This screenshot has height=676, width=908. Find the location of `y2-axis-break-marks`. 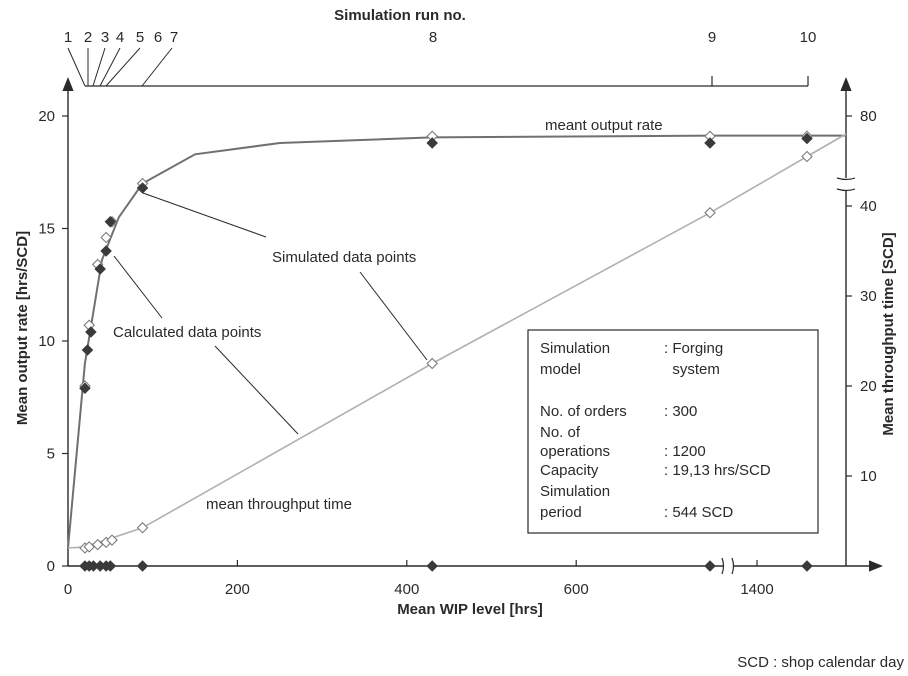

y2-axis-break-marks is located at coordinates (846, 184).